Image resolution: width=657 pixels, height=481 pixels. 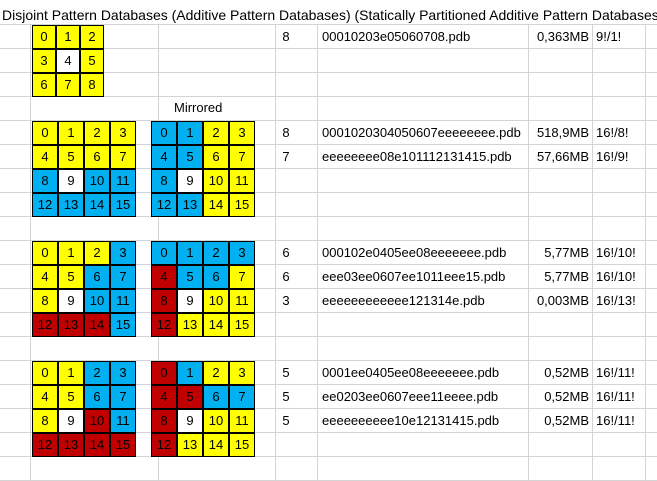 I want to click on pdb-filename-cell: 0001ee0405ee08eeeeeee.pdb, so click(x=411, y=372).